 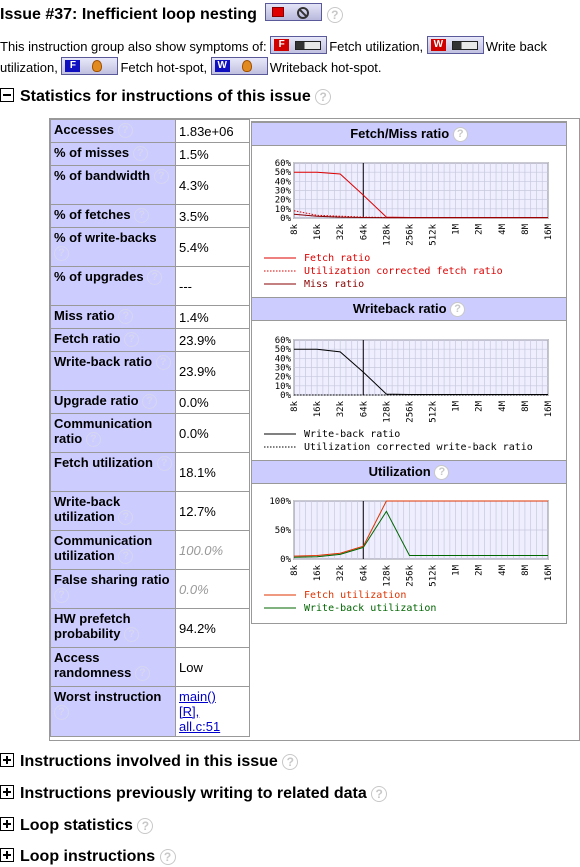 I want to click on issue-toggle-button, so click(x=294, y=12).